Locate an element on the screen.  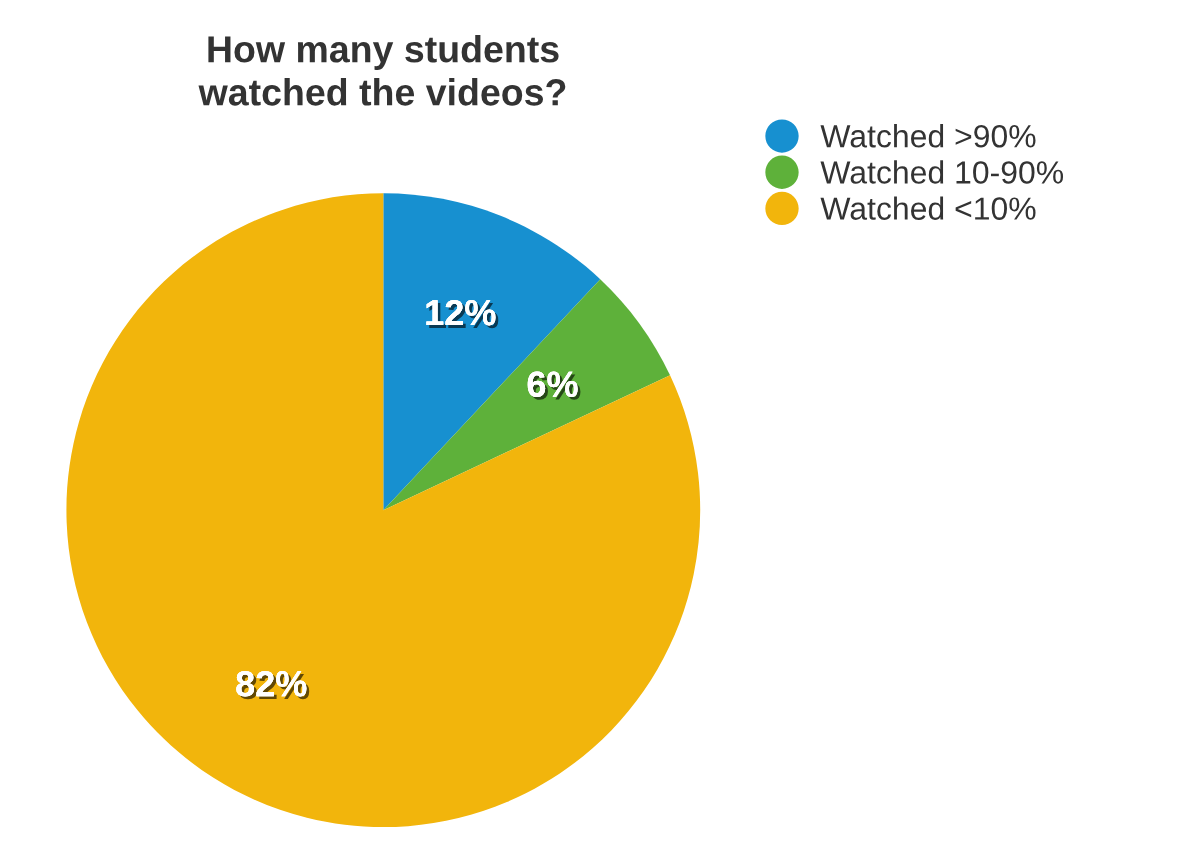
chart-title: How many students watched the videos? is located at coordinates (382, 70).